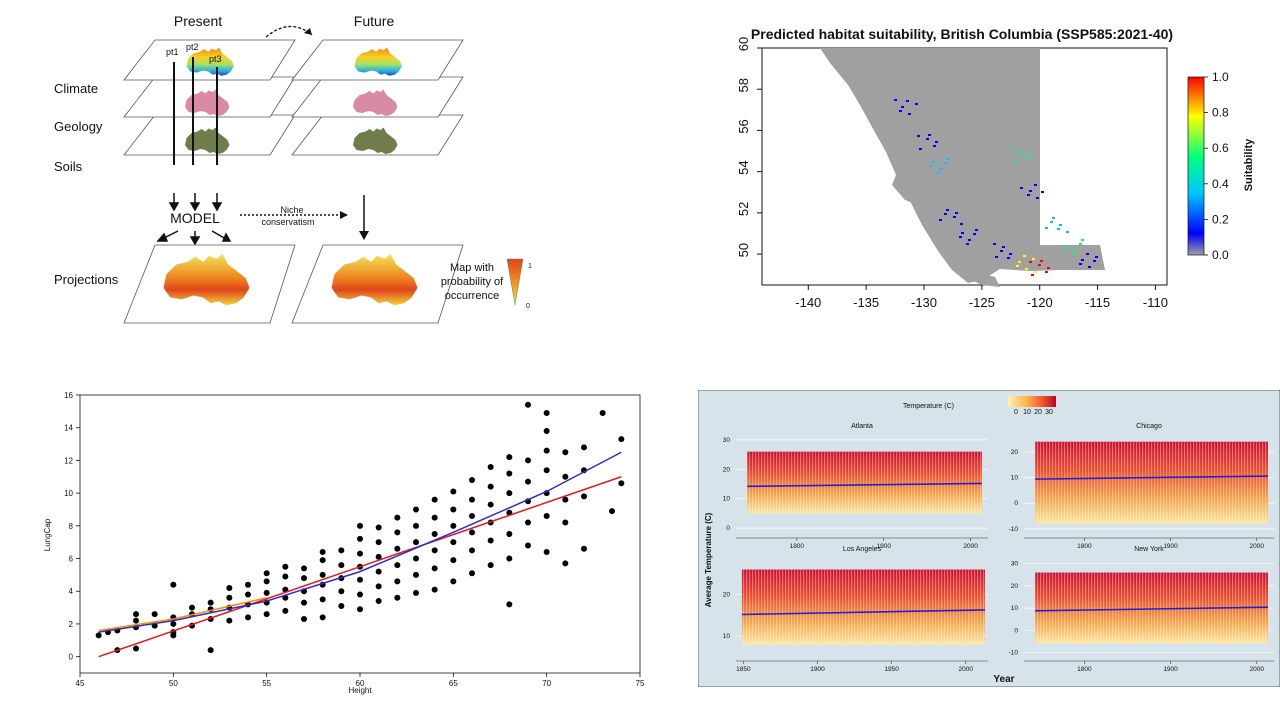 The height and width of the screenshot is (720, 1280). Describe the element at coordinates (1149, 426) in the screenshot. I see `panel-title: Chicago` at that location.